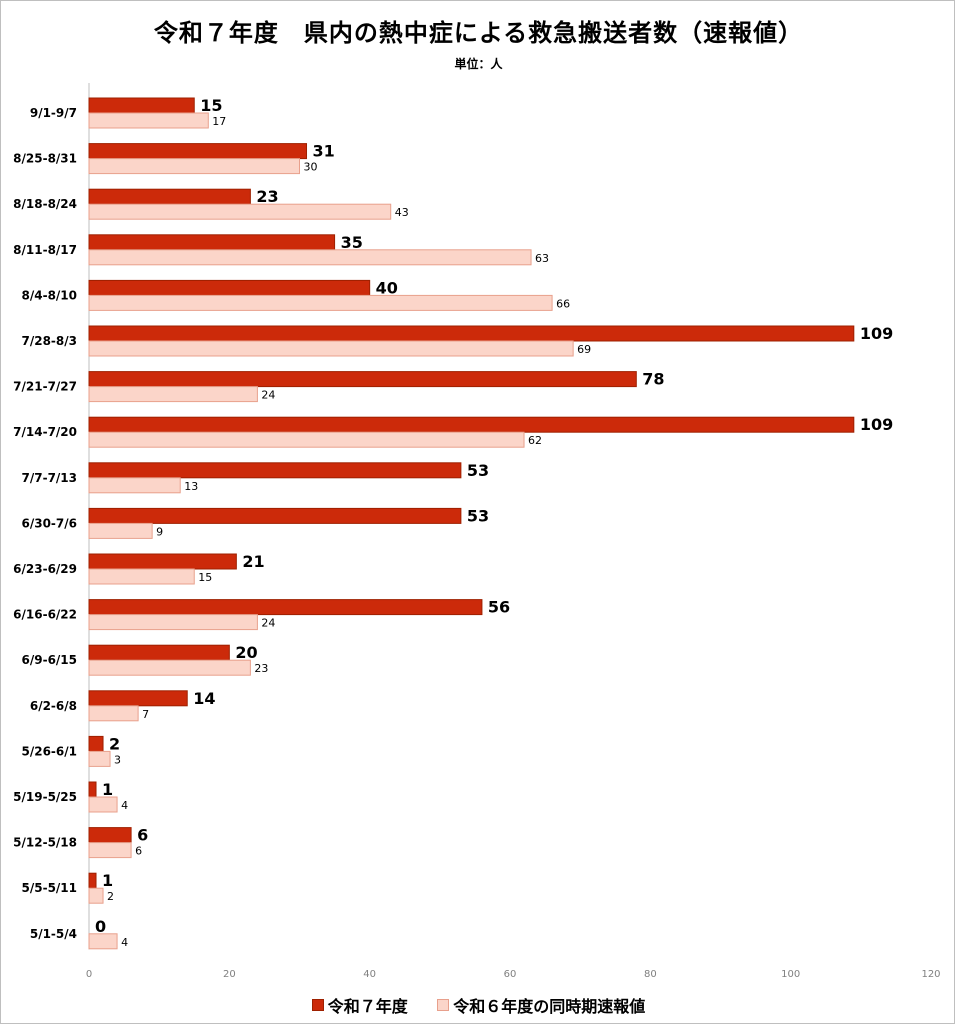 The width and height of the screenshot is (955, 1024). Describe the element at coordinates (253, 561) in the screenshot. I see `data-label-current: 21` at that location.